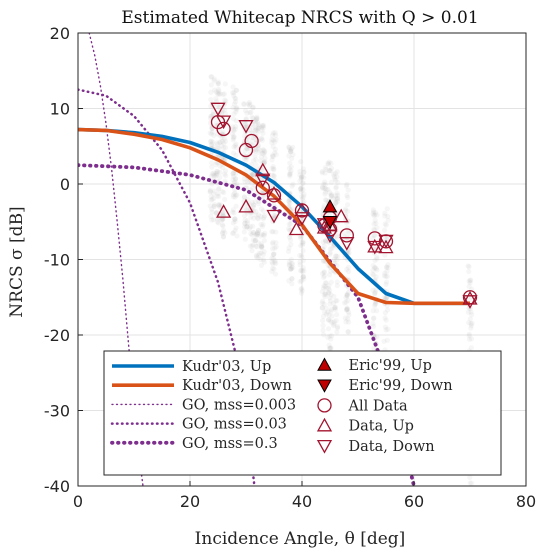 The width and height of the screenshot is (550, 550). Describe the element at coordinates (302, 219) in the screenshot. I see `data-point-triangle-down-open` at that location.